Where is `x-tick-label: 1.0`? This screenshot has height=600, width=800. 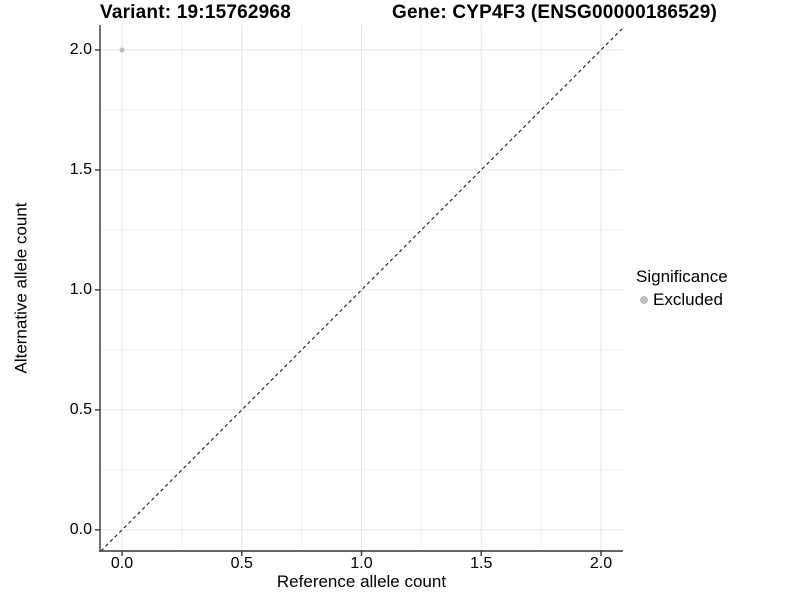 x-tick-label: 1.0 is located at coordinates (361, 563).